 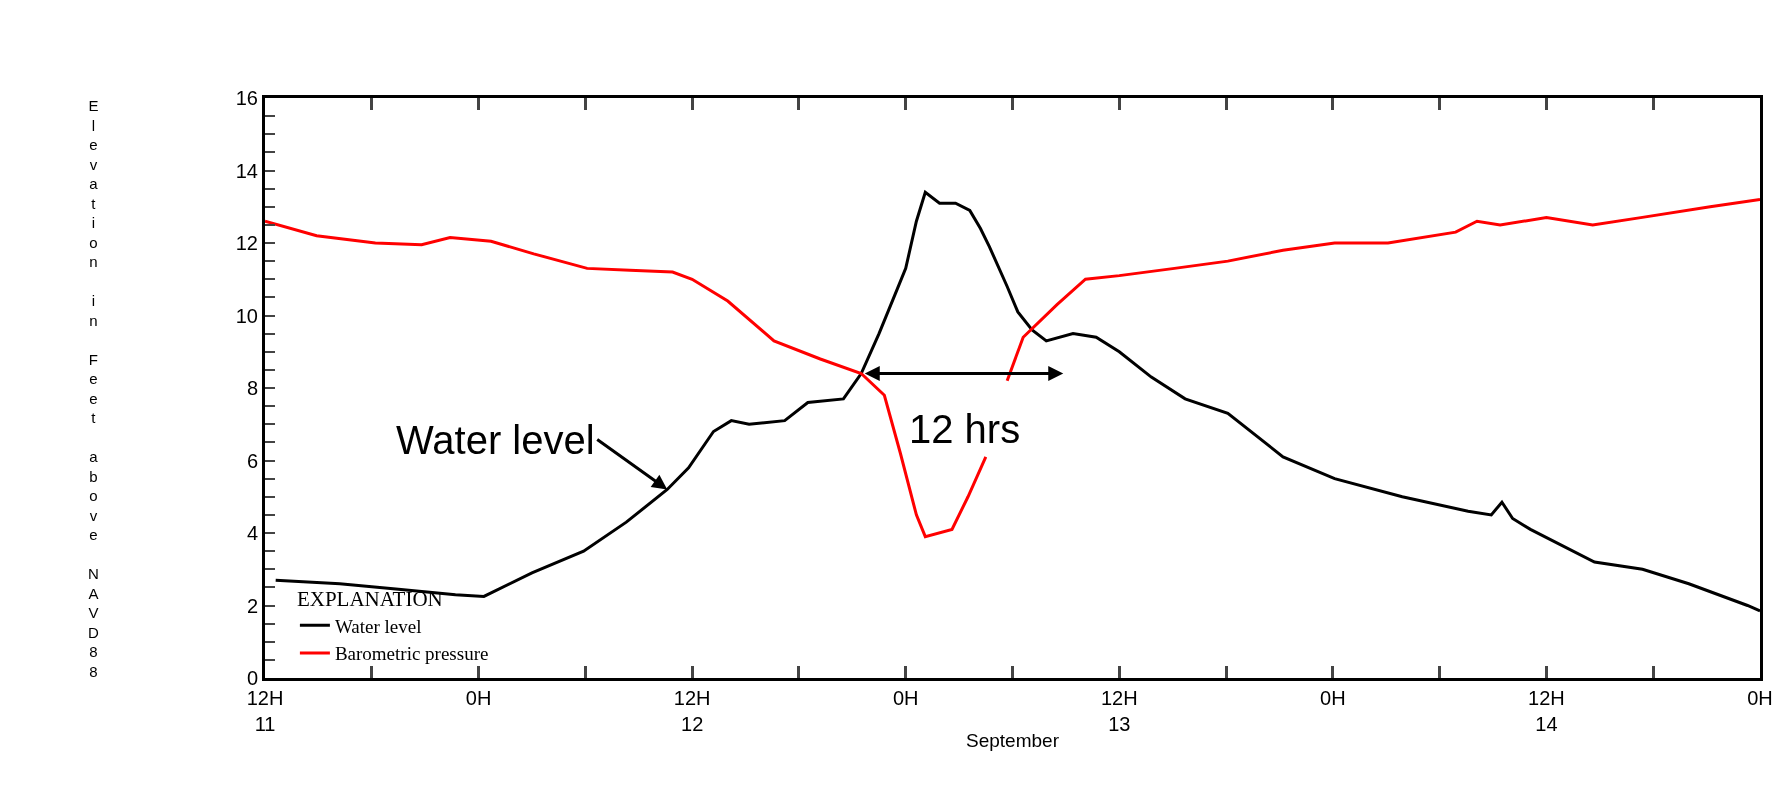 What do you see at coordinates (1546, 711) in the screenshot?
I see `x-tick-label: 12H 14` at bounding box center [1546, 711].